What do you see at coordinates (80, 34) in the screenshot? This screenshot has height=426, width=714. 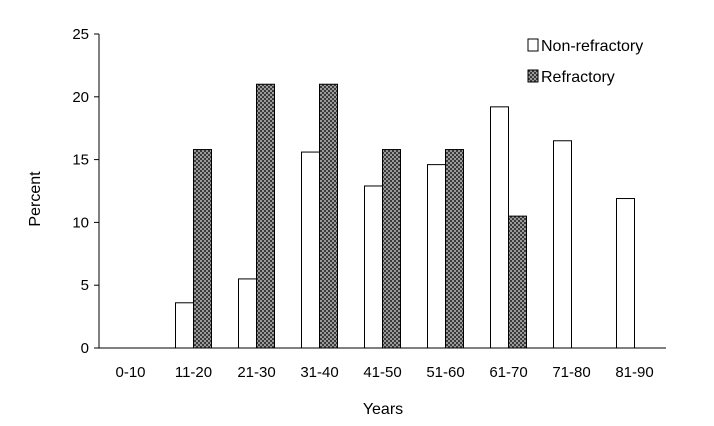 I see `y-tick-label: 25` at bounding box center [80, 34].